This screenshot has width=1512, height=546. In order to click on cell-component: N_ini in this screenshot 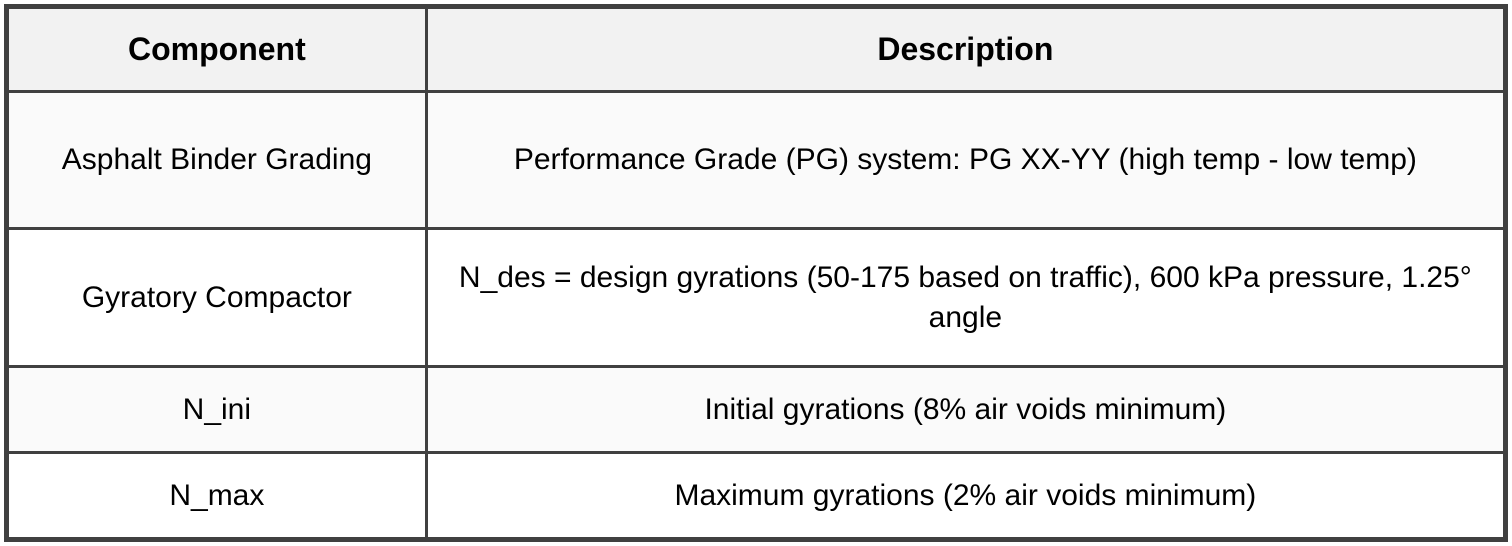, I will do `click(216, 409)`.